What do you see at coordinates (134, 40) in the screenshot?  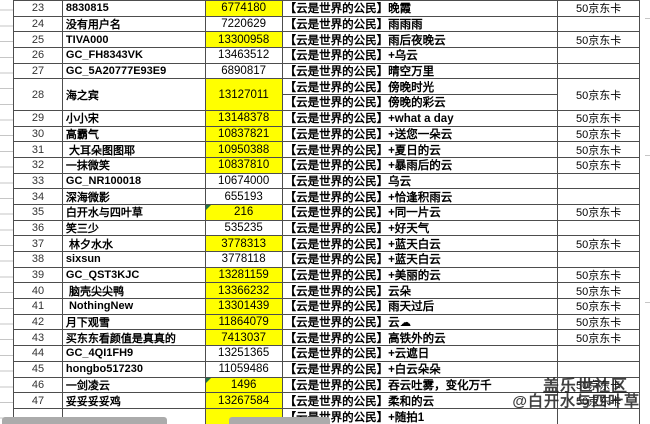 I see `username-cell: TIVA000` at bounding box center [134, 40].